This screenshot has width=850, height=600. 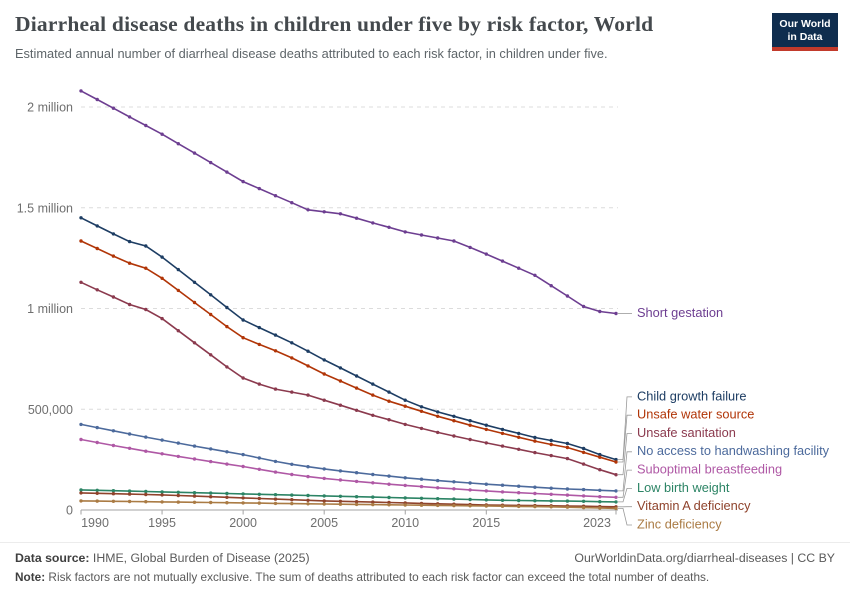 What do you see at coordinates (348, 505) in the screenshot?
I see `series-zinc-deficiency` at bounding box center [348, 505].